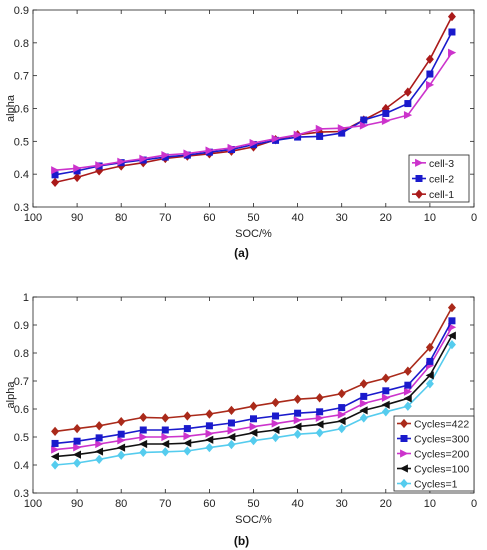 The width and height of the screenshot is (487, 550). I want to click on x-tick-label: 20, so click(386, 504).